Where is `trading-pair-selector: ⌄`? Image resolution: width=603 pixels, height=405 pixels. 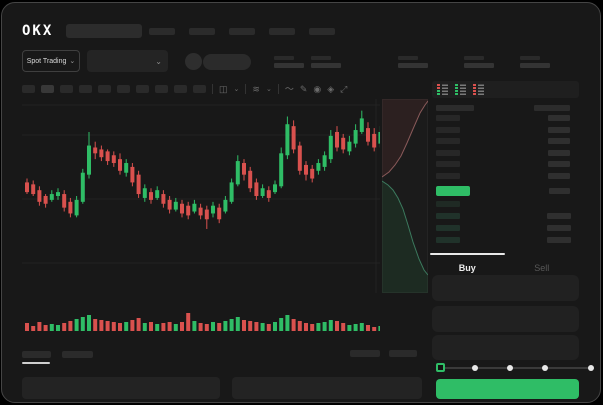 trading-pair-selector: ⌄ is located at coordinates (127, 61).